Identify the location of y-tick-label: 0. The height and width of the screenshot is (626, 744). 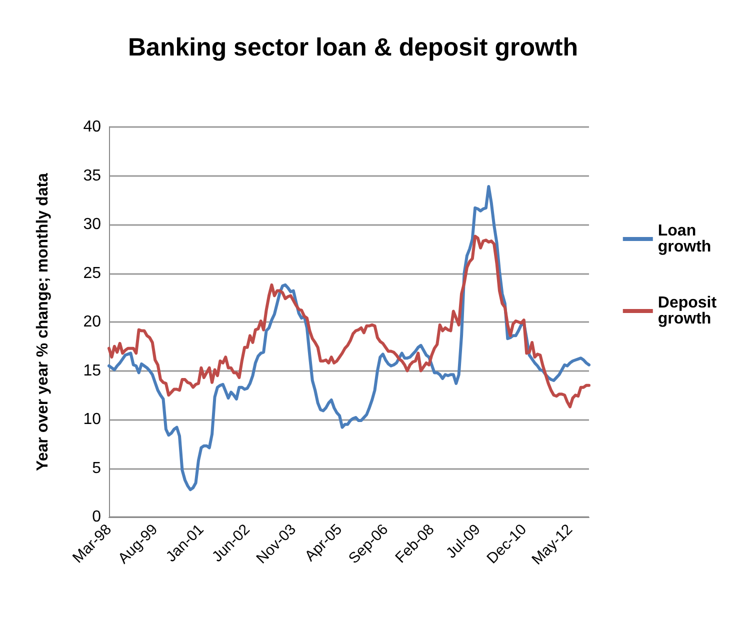
(97, 517).